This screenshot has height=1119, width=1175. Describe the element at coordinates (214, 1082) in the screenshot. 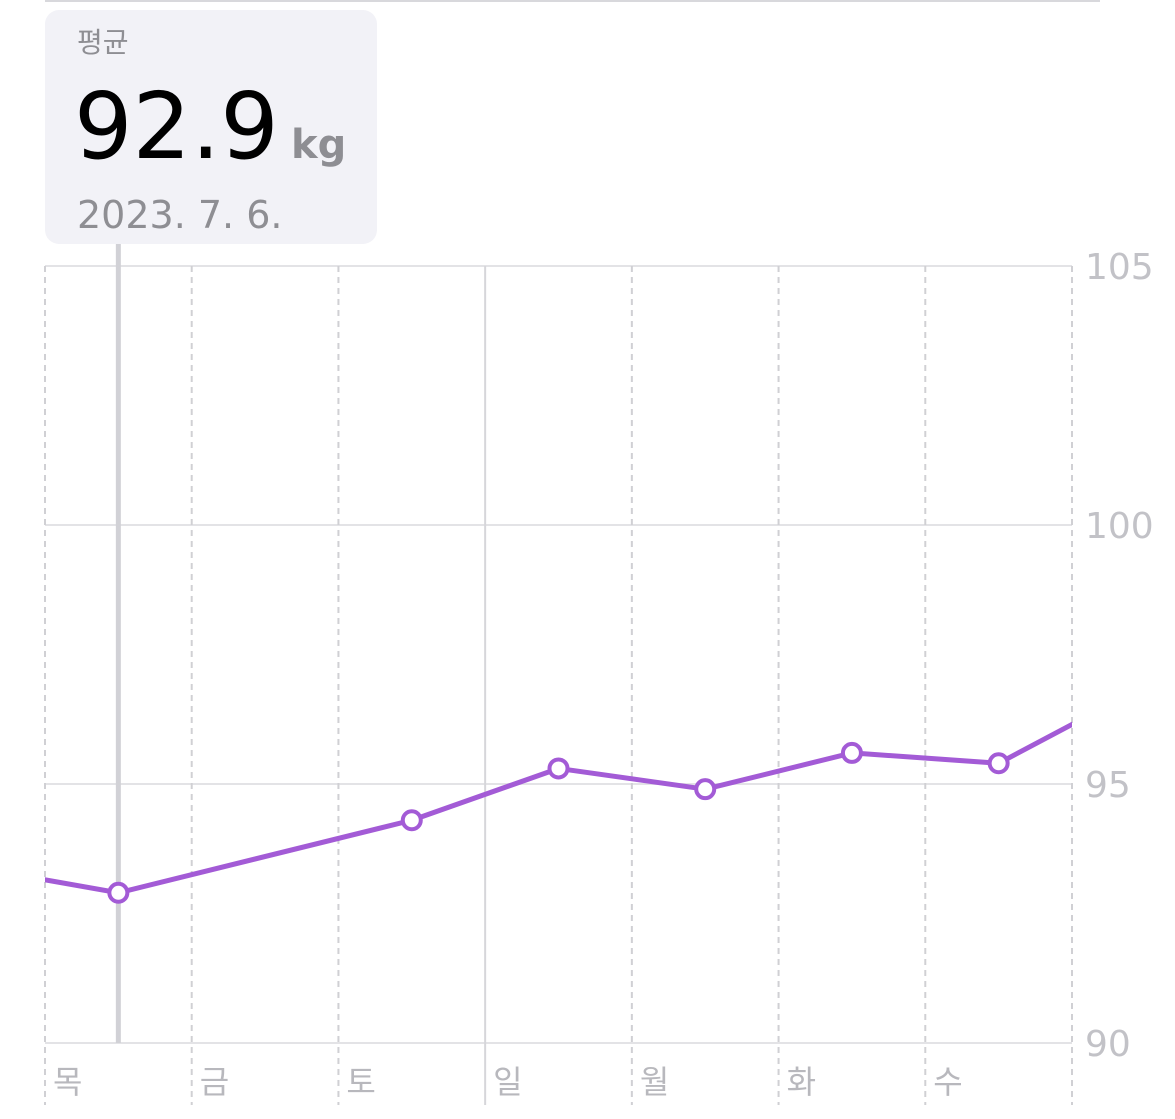

I see `x-tick-label: 금` at that location.